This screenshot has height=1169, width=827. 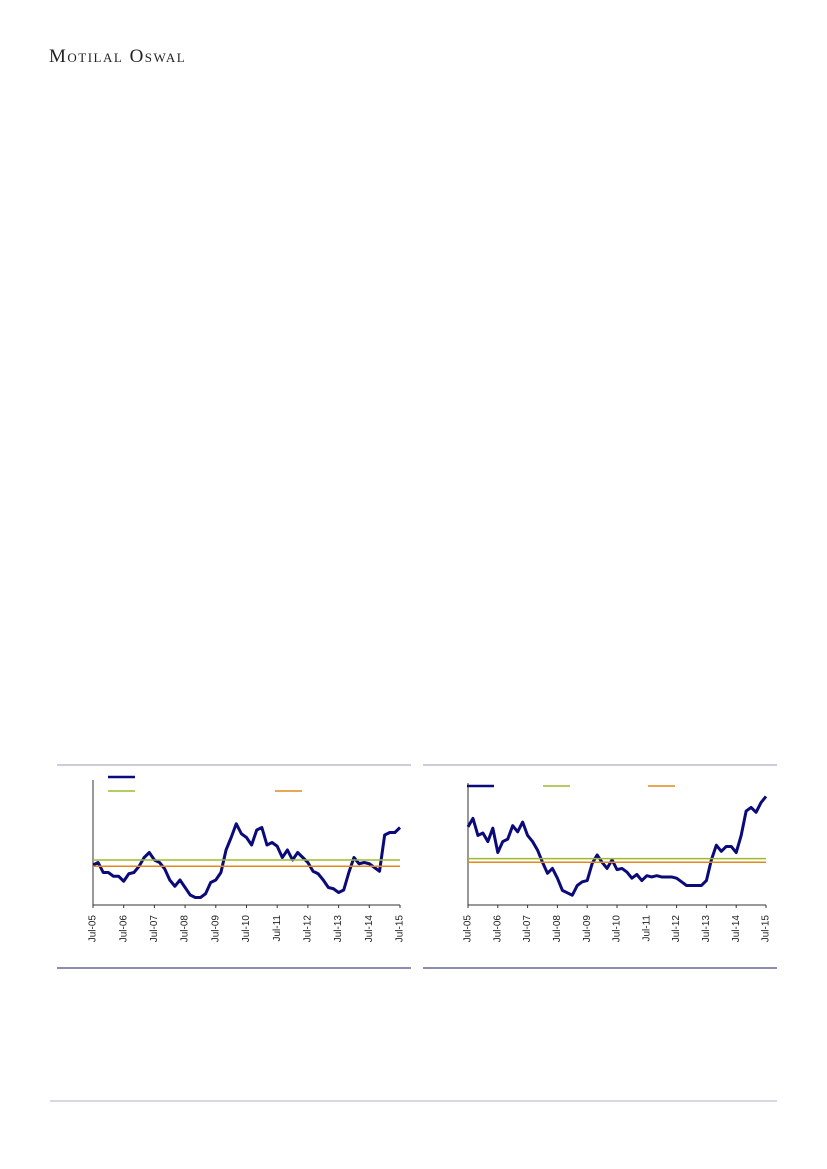 What do you see at coordinates (118, 56) in the screenshot?
I see `logo: Motilal Oswal` at bounding box center [118, 56].